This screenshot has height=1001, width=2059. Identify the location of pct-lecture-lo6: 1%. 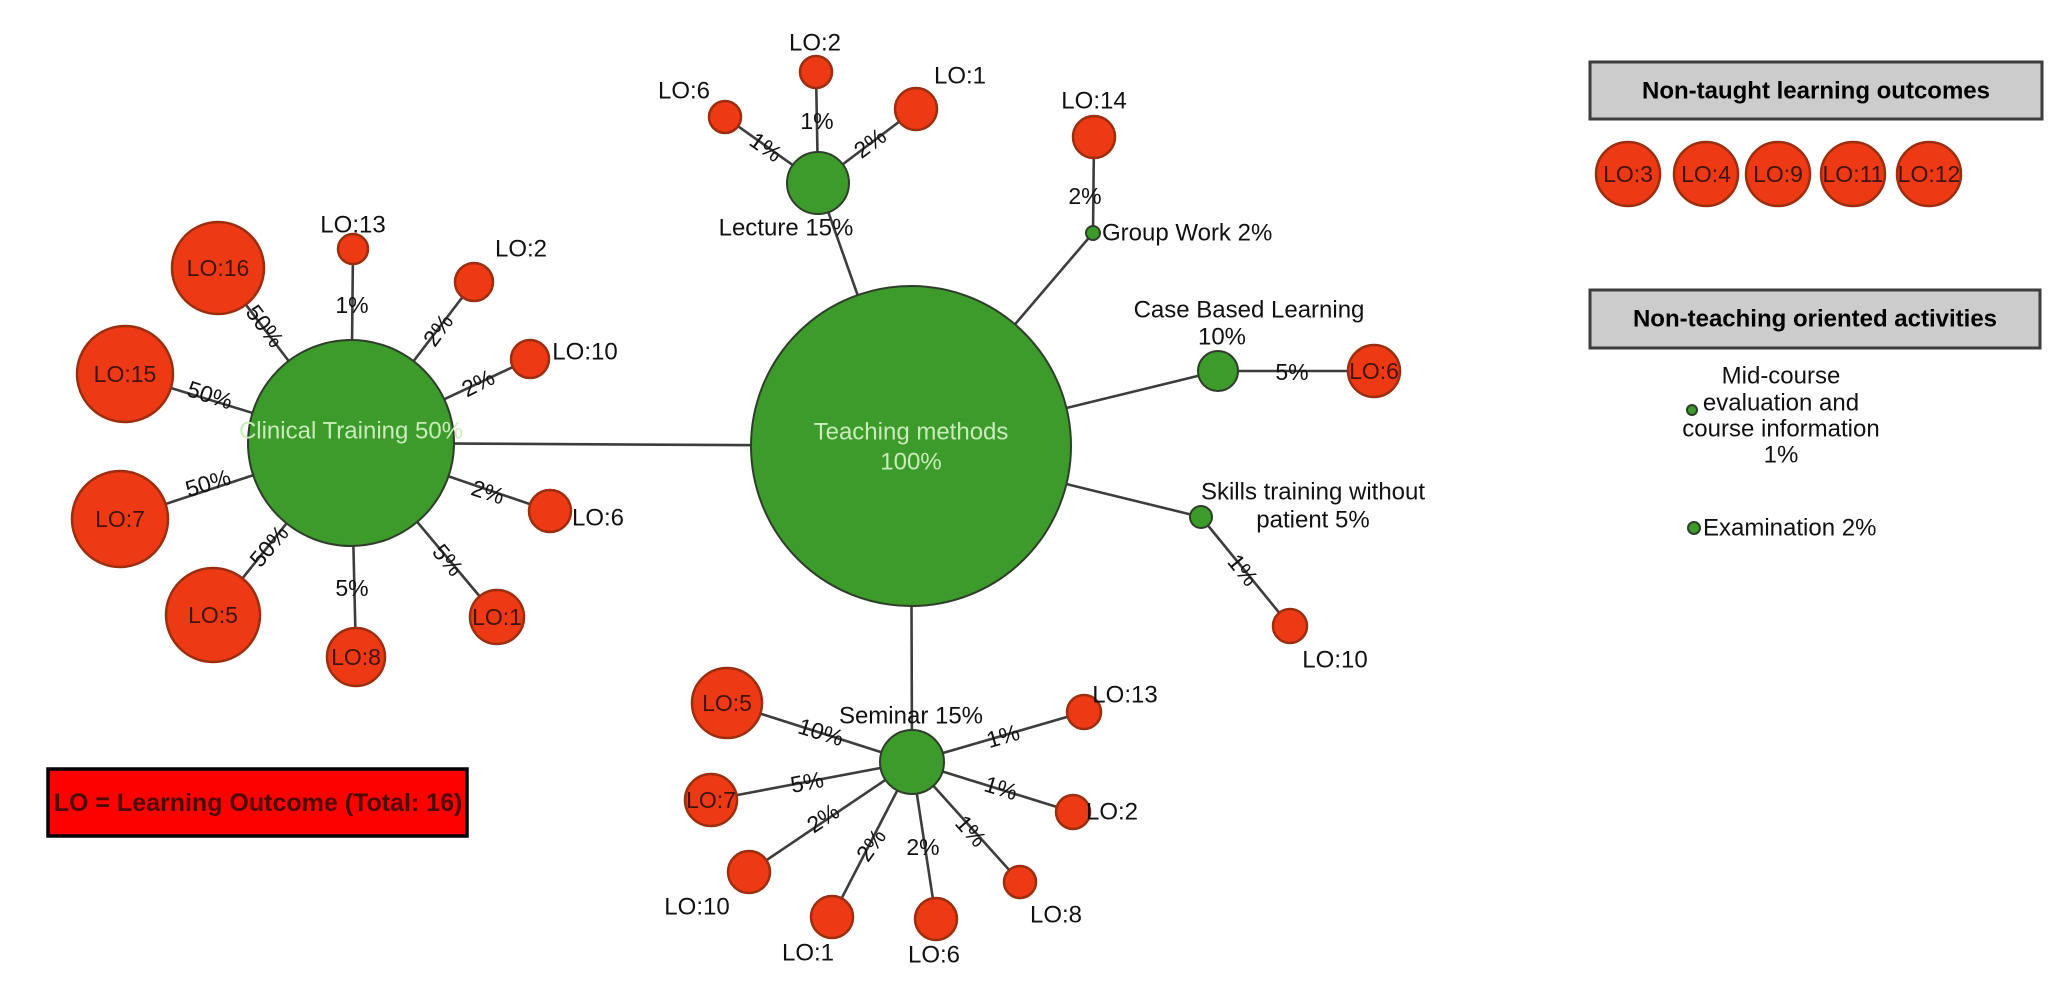
(766, 147).